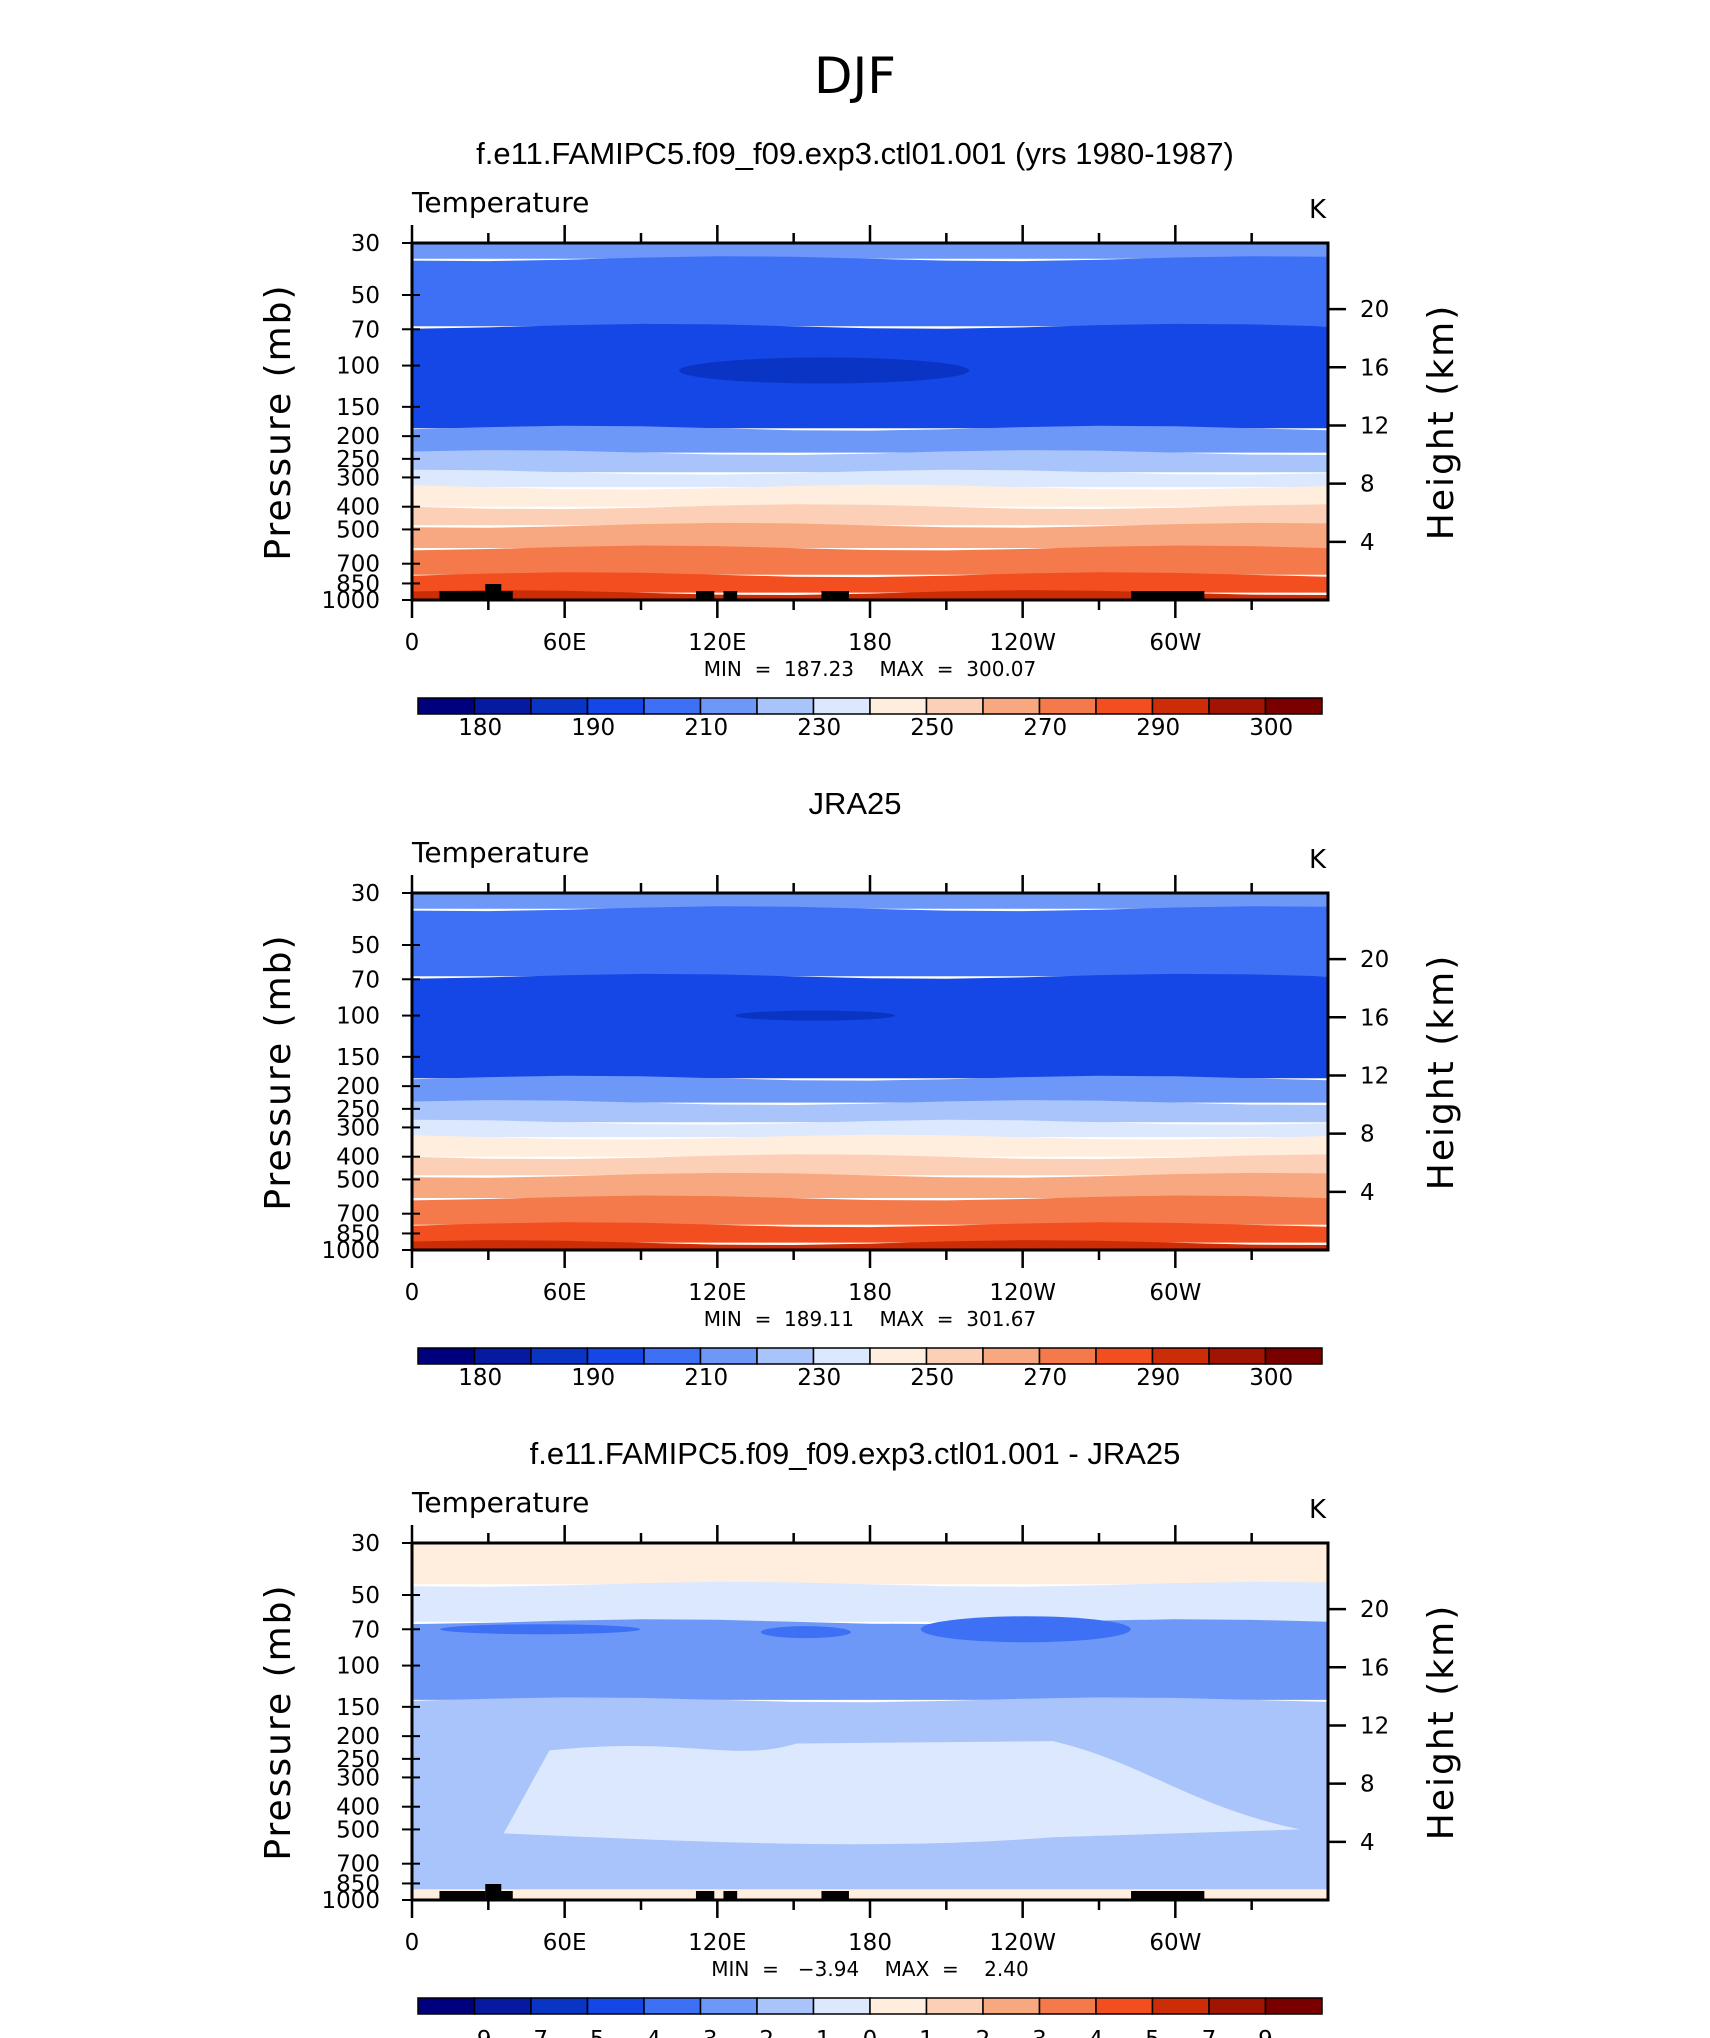 The image size is (1710, 2038). What do you see at coordinates (1374, 368) in the screenshot?
I see `y2-tick-label: 16` at bounding box center [1374, 368].